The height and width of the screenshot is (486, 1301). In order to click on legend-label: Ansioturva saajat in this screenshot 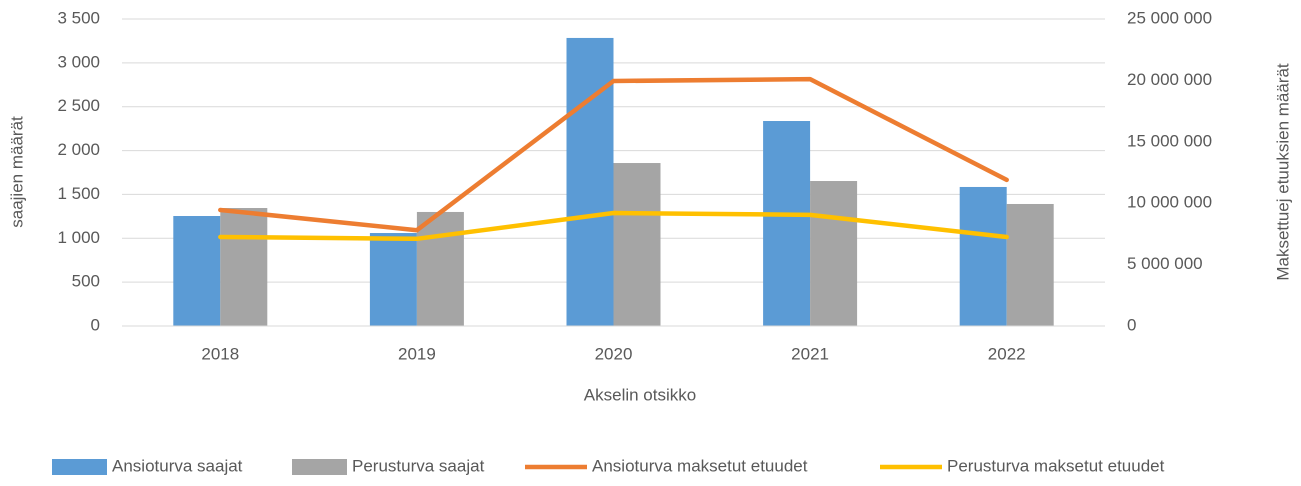, I will do `click(177, 465)`.